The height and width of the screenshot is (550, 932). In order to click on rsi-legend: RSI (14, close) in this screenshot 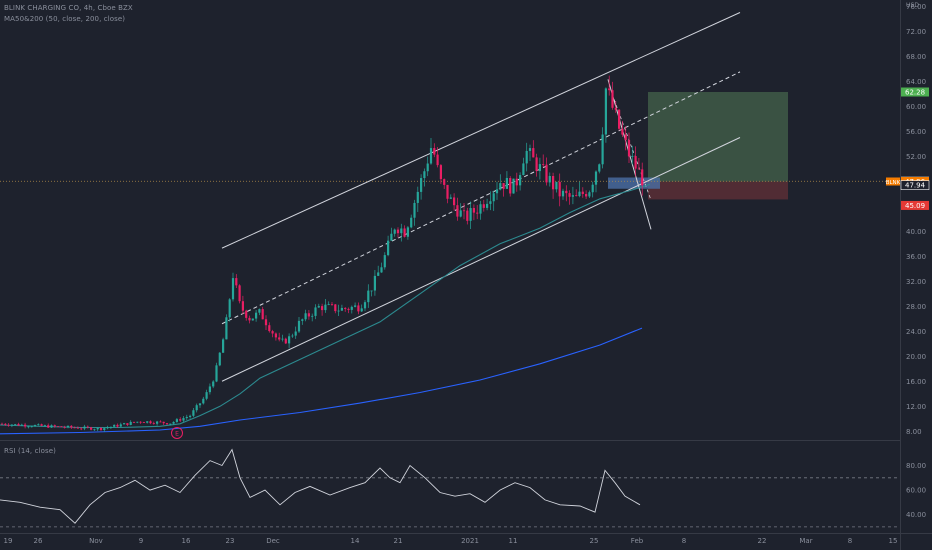, I will do `click(30, 451)`.